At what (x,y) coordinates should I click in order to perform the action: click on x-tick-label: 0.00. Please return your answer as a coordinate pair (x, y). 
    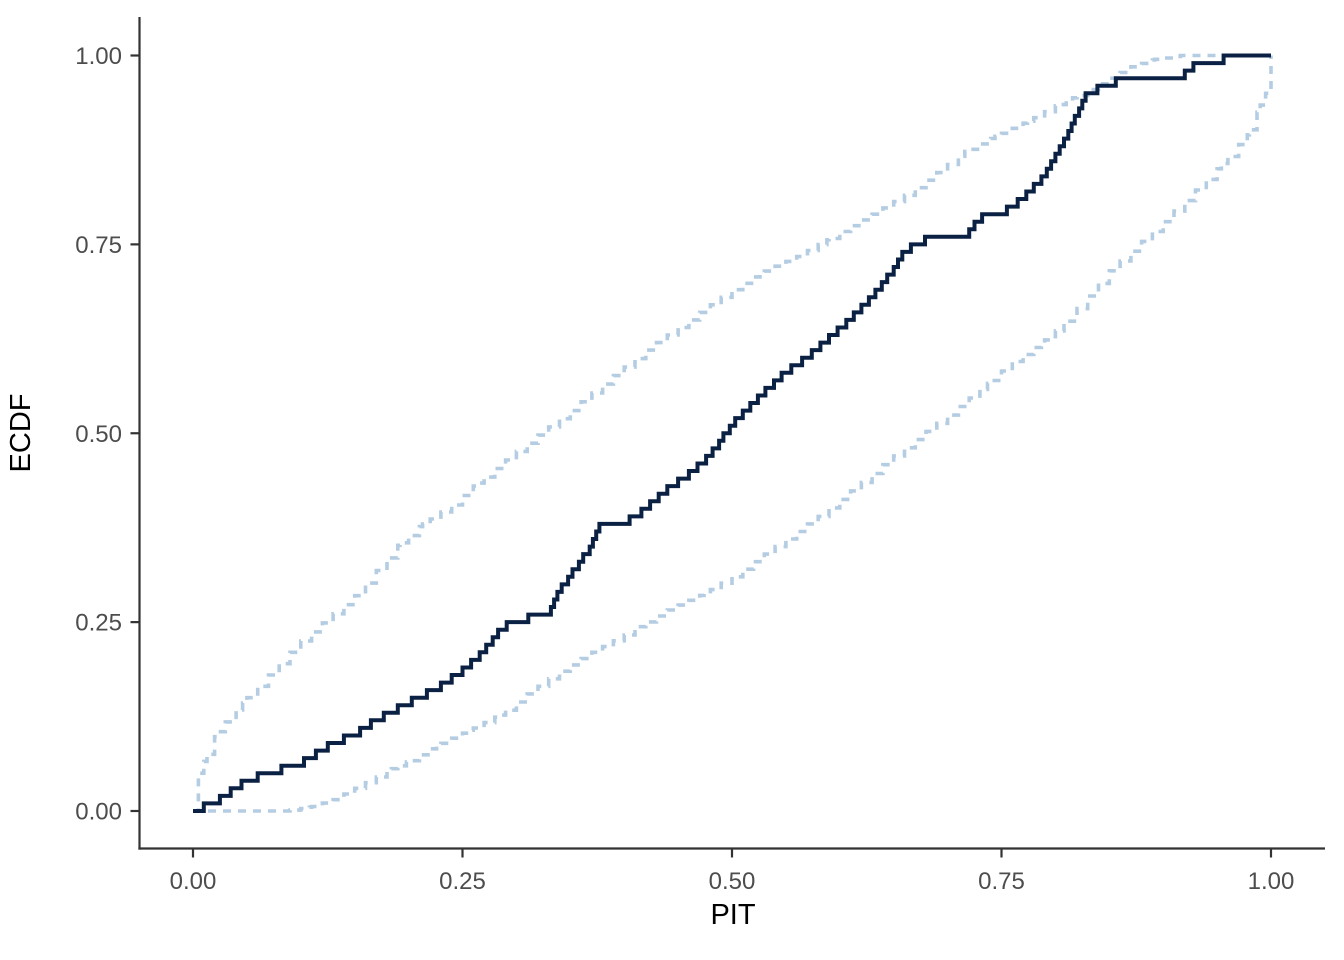
    Looking at the image, I should click on (193, 881).